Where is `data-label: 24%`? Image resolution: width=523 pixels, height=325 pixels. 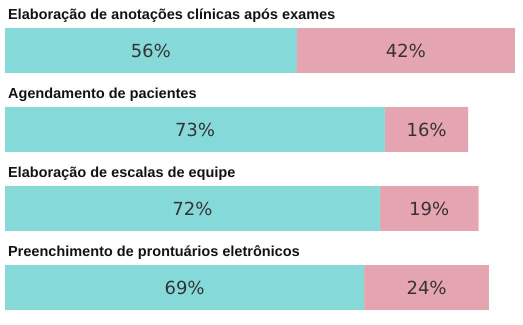
data-label: 24% is located at coordinates (426, 288).